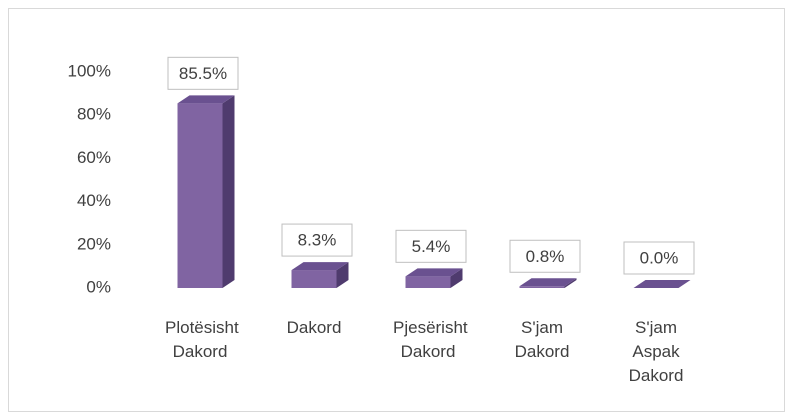 This screenshot has height=419, width=792. I want to click on x-tick-label: S'jam Dakord, so click(542, 339).